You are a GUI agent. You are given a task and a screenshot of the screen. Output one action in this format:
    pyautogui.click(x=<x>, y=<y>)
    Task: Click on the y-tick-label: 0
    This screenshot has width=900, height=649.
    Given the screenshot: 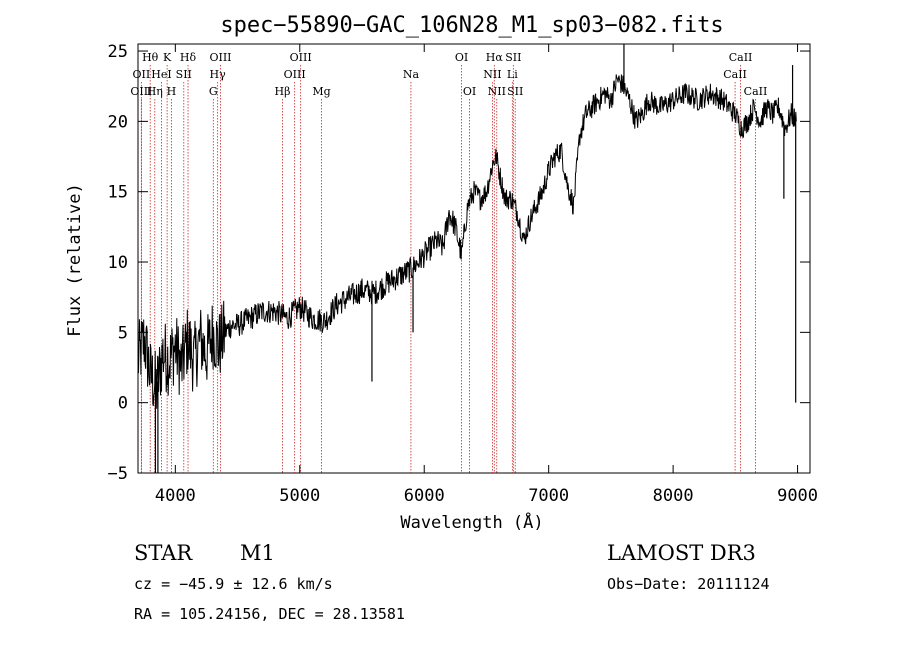 What is the action you would take?
    pyautogui.click(x=123, y=404)
    